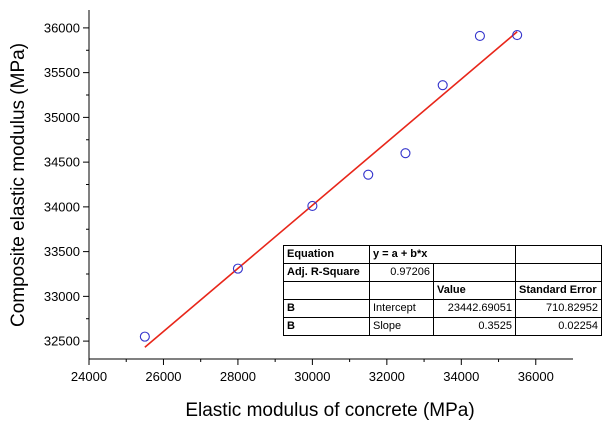  I want to click on x-tick-label: 26000, so click(163, 376).